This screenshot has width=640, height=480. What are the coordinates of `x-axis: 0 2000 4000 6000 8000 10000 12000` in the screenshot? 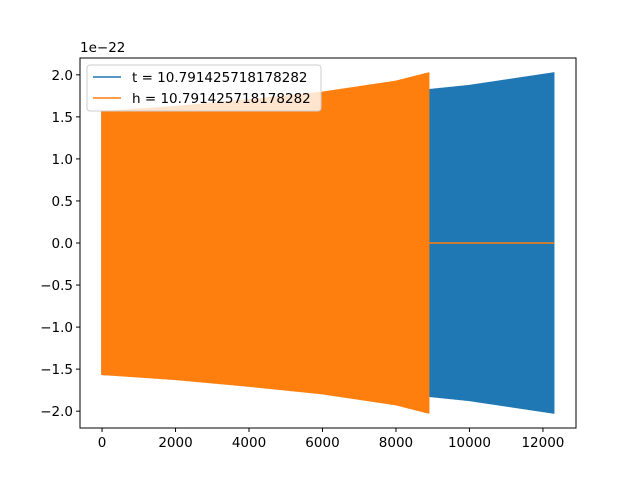 It's located at (331, 439).